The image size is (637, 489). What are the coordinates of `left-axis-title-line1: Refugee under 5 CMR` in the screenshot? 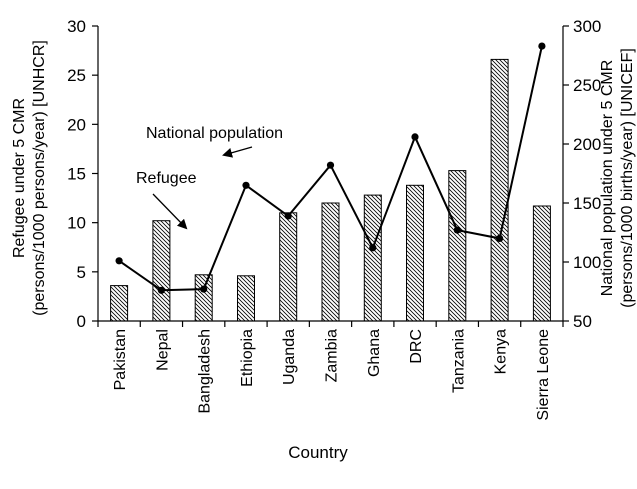 It's located at (19, 178).